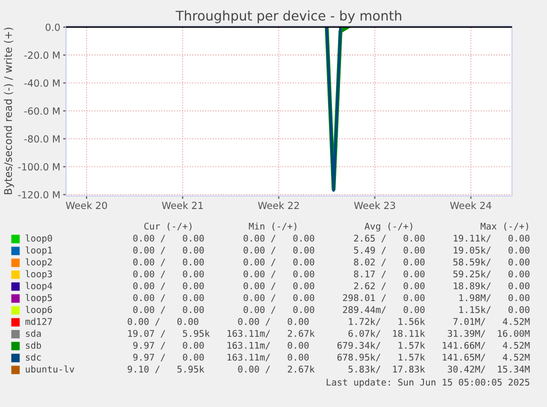  What do you see at coordinates (331, 250) in the screenshot?
I see `text: 0.00 / 0.00 0.00 / 0.00 5.49 / 0.00 19.05k/ 0.00` at bounding box center [331, 250].